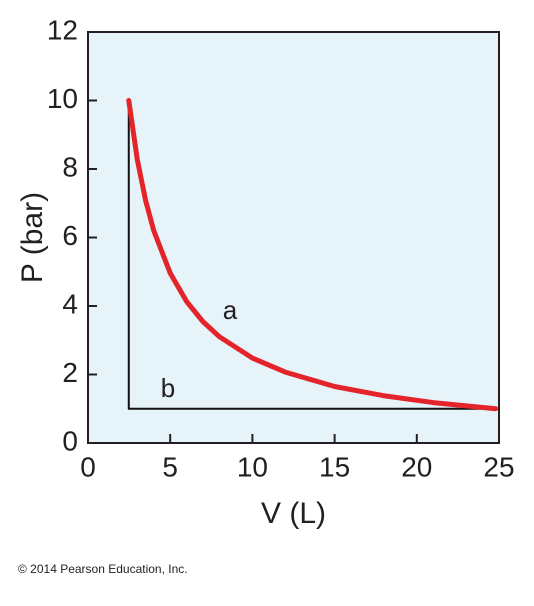 The image size is (534, 606). What do you see at coordinates (252, 466) in the screenshot?
I see `x-tick-label: 10` at bounding box center [252, 466].